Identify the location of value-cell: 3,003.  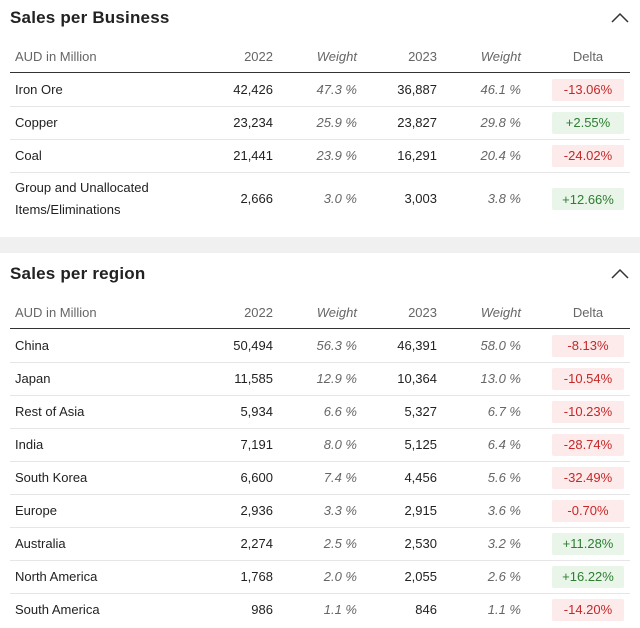
(420, 198).